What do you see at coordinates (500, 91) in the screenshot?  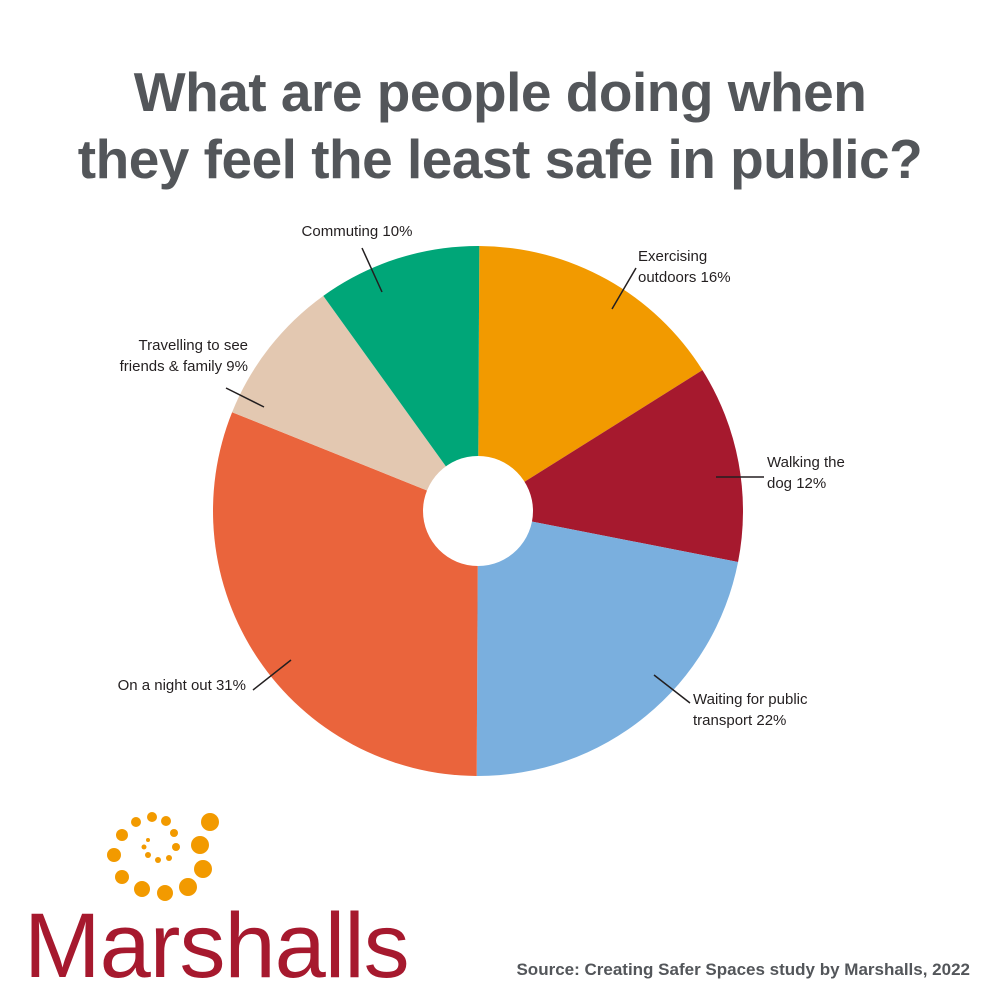 I see `title-line-1: What are people doing when` at bounding box center [500, 91].